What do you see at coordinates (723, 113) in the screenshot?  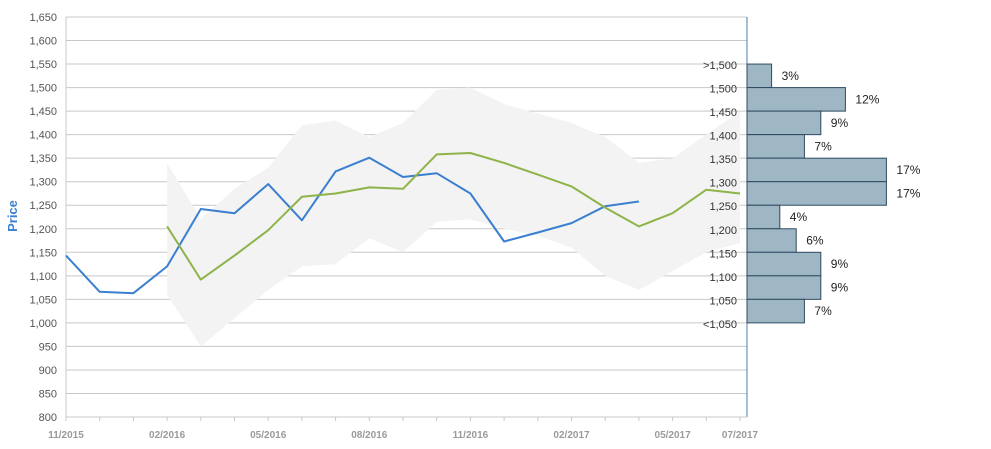 I see `distribution-bin-label: 1,450` at bounding box center [723, 113].